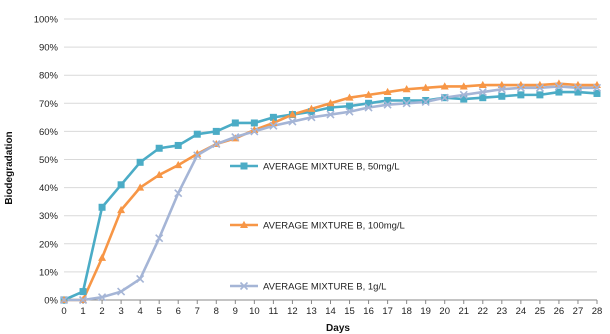 The width and height of the screenshot is (610, 334). Describe the element at coordinates (49, 272) in the screenshot. I see `y-tick-label: 10%` at that location.